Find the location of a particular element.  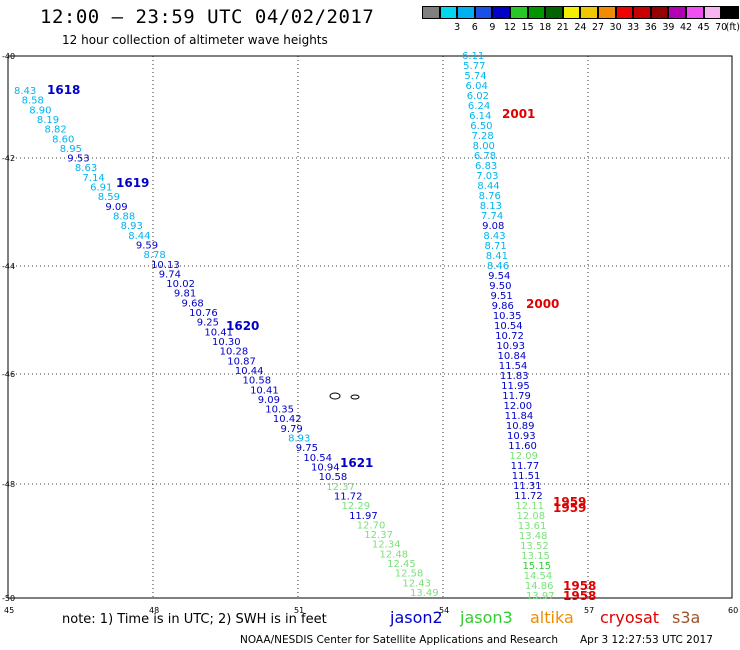

swh-value: 10.58 is located at coordinates (256, 381).